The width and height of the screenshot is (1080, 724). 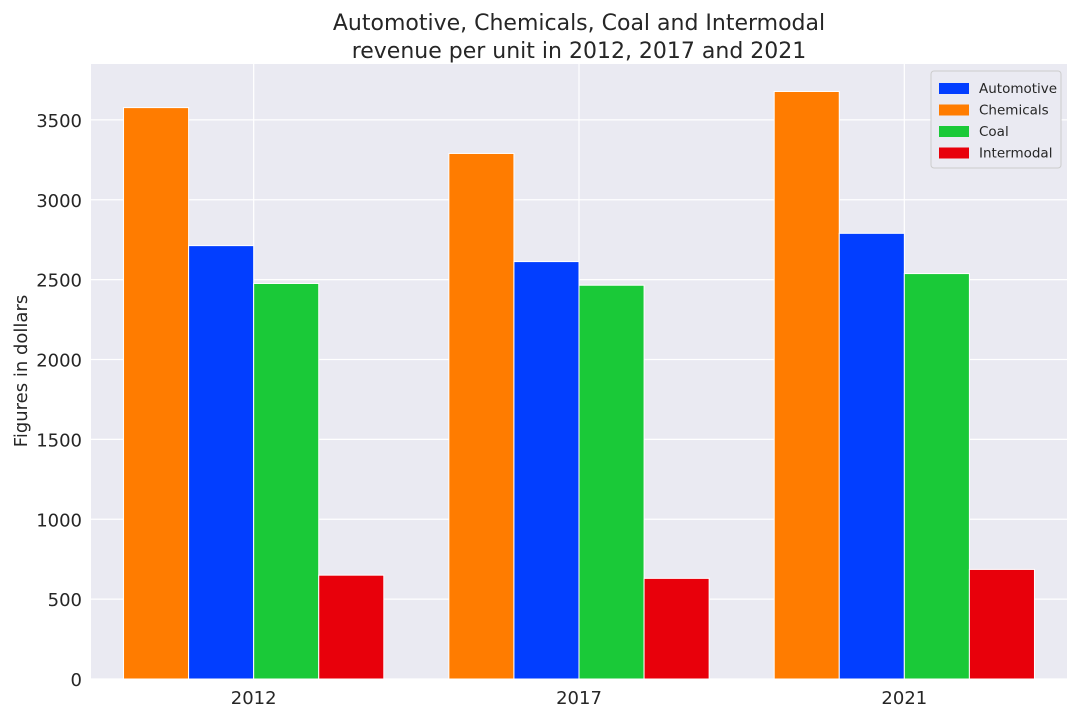 I want to click on y-tick-label: 3000, so click(x=59, y=201).